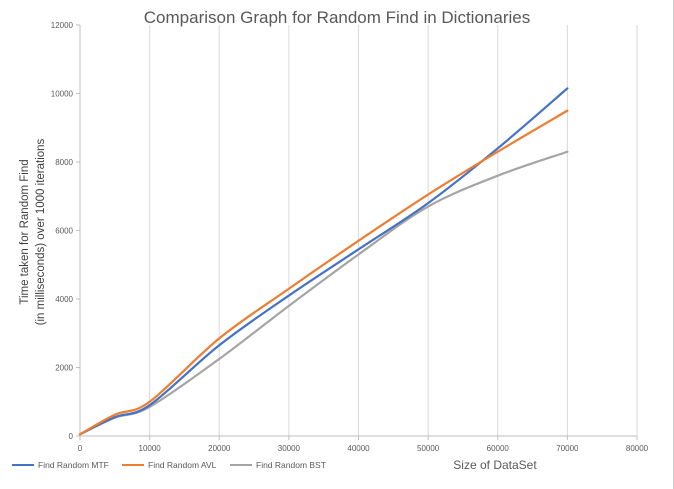 Image resolution: width=674 pixels, height=489 pixels. Describe the element at coordinates (64, 231) in the screenshot. I see `y-tick-label: 6000` at that location.